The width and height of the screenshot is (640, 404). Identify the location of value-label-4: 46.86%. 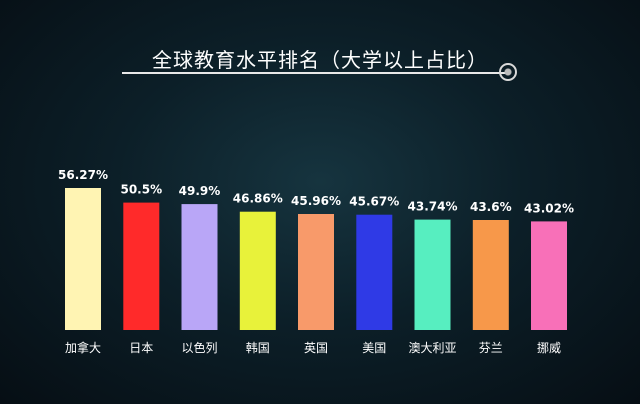
(258, 199).